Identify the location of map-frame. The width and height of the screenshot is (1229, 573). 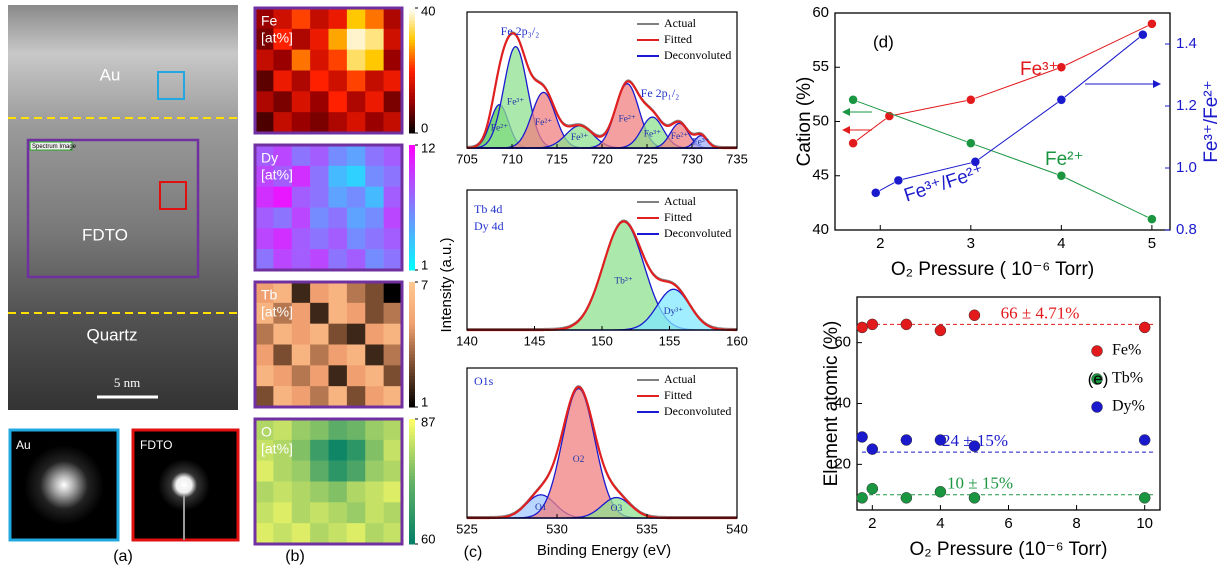
(328, 207).